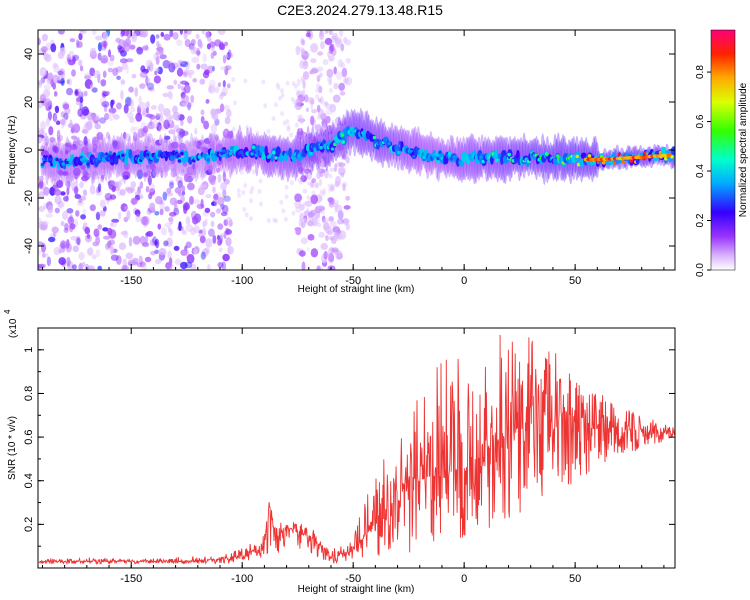 The width and height of the screenshot is (750, 600). What do you see at coordinates (577, 156) in the screenshot?
I see `heatmap-ridge-peak` at bounding box center [577, 156].